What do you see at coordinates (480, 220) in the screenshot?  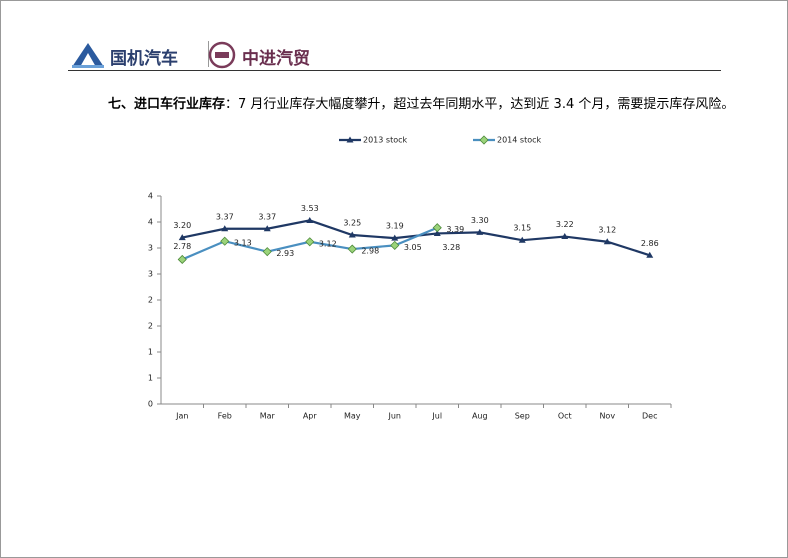 I see `data-label: 3.30` at bounding box center [480, 220].